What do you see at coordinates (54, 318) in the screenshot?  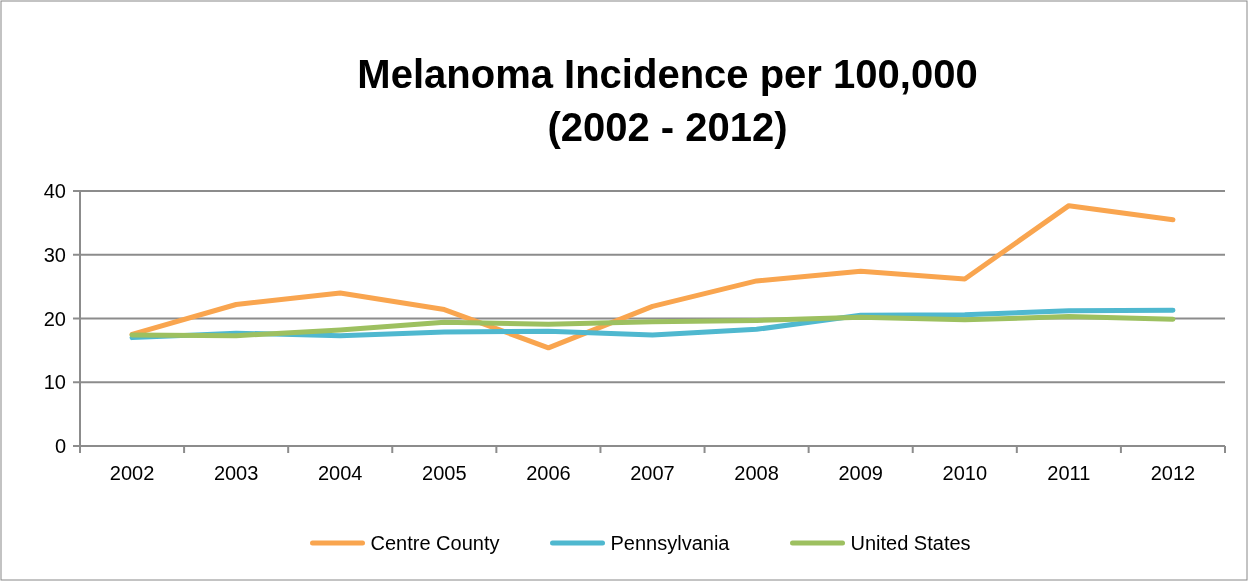 I see `y-tick-label: 20` at bounding box center [54, 318].